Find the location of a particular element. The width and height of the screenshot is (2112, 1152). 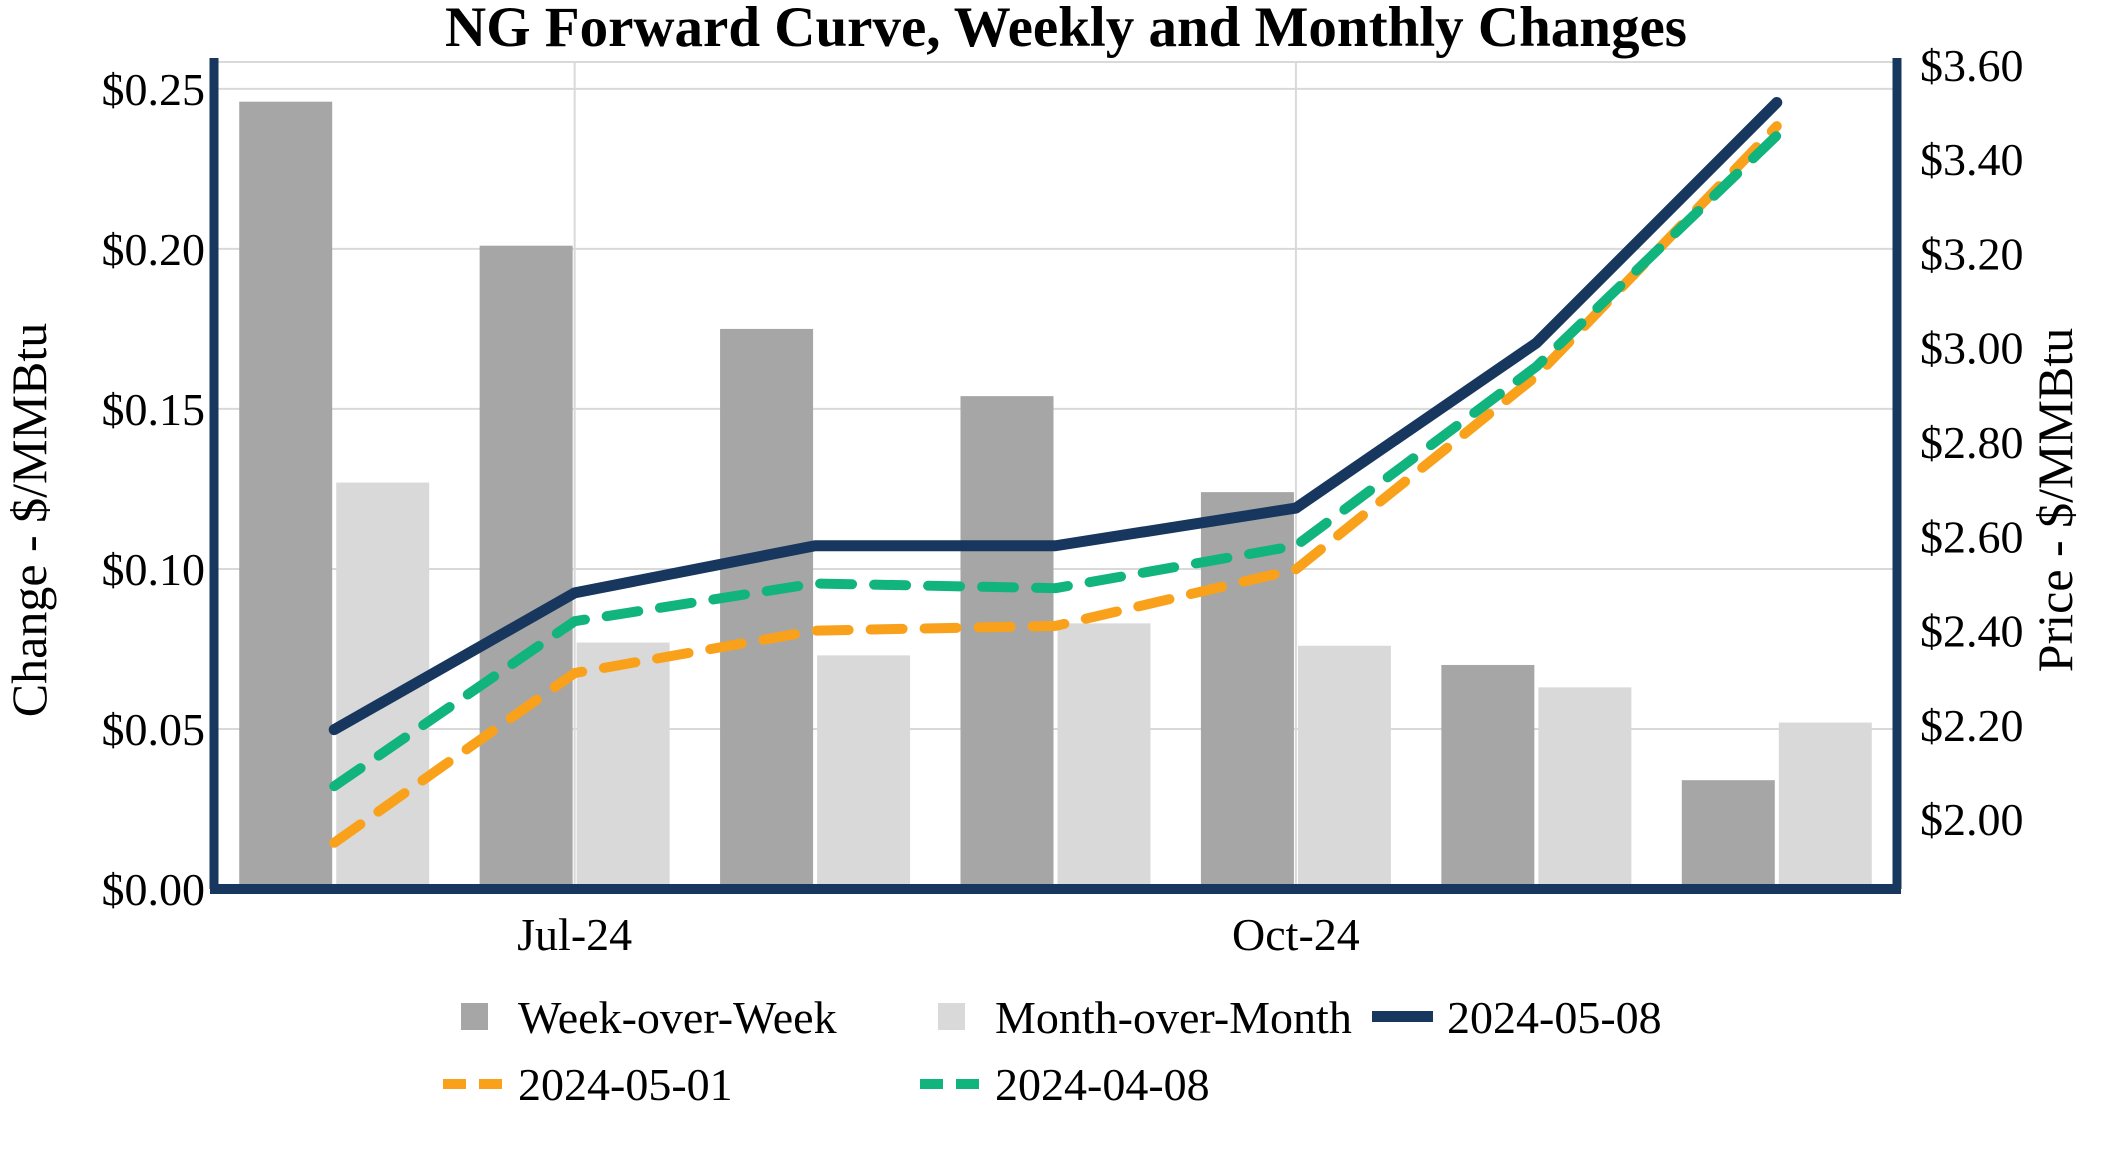

legend-swatch-line is located at coordinates (1402, 1016).